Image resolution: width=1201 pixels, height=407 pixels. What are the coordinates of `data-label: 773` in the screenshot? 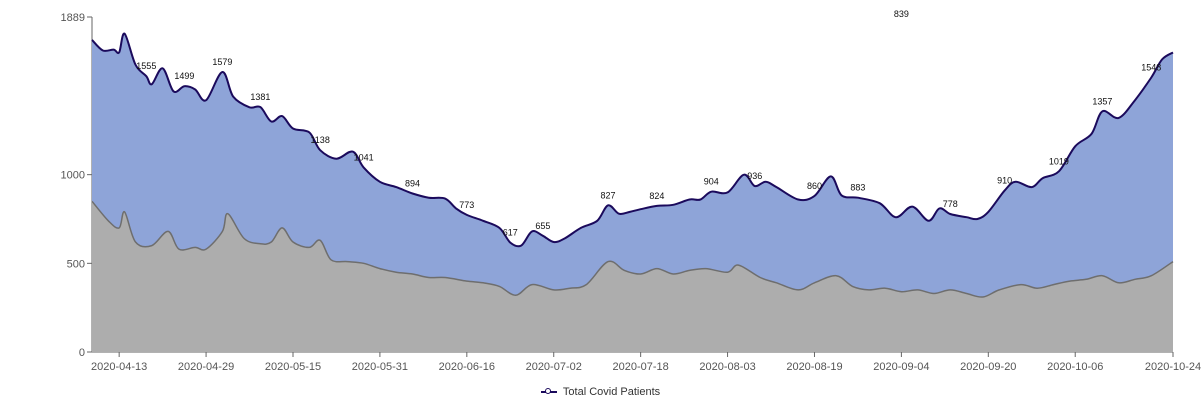 It's located at (466, 205).